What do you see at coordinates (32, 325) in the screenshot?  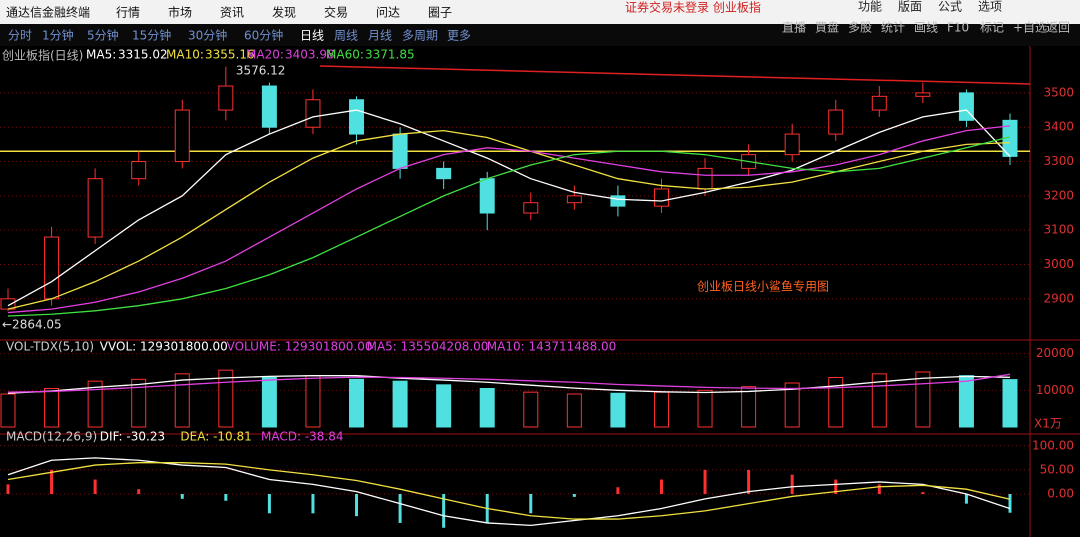 I see `low-label: ←2864.05` at bounding box center [32, 325].